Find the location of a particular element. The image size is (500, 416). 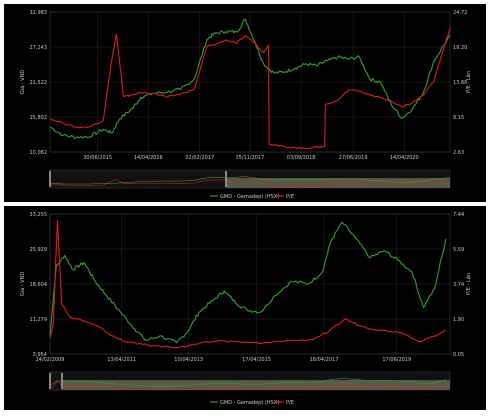

y2-tick-label: 5.59 is located at coordinates (458, 250).